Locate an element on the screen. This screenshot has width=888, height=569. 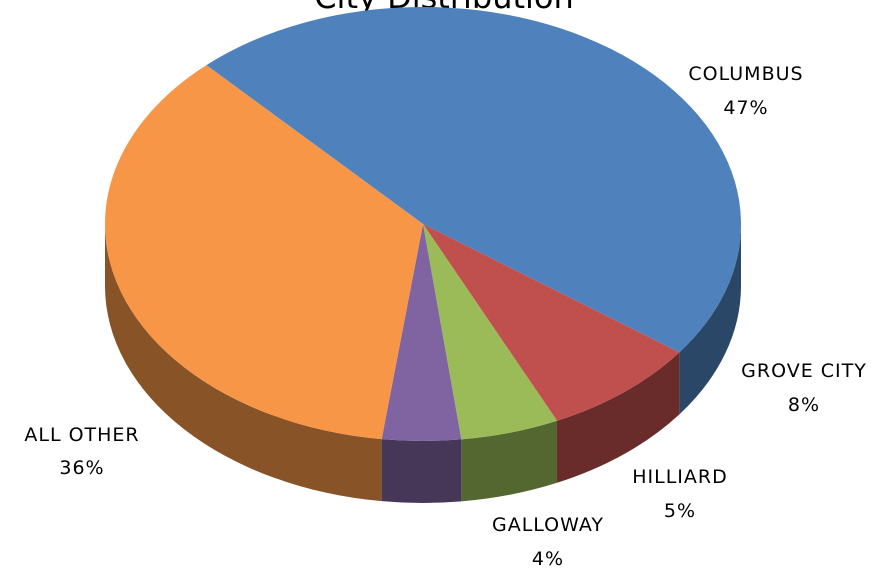
slice-percent-columbus: 47% is located at coordinates (745, 108).